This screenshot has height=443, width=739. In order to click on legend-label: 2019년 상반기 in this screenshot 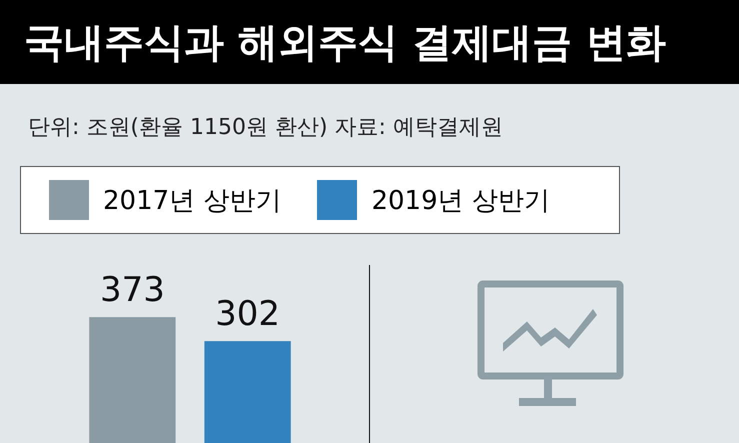, I will do `click(460, 201)`.